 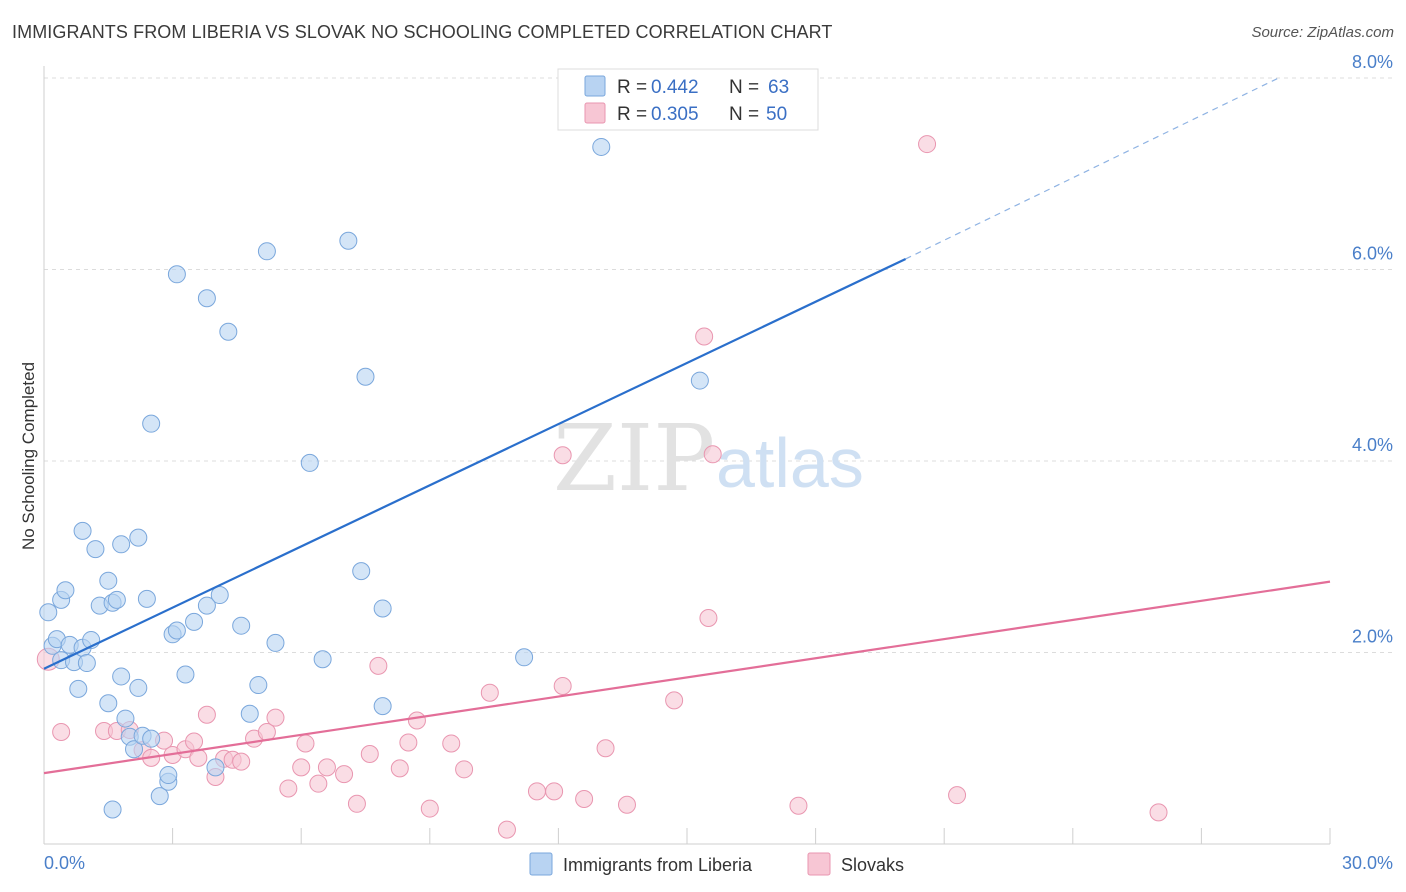 What do you see at coordinates (1372, 445) in the screenshot?
I see `y-tick-label-1: 4.0%` at bounding box center [1372, 445].